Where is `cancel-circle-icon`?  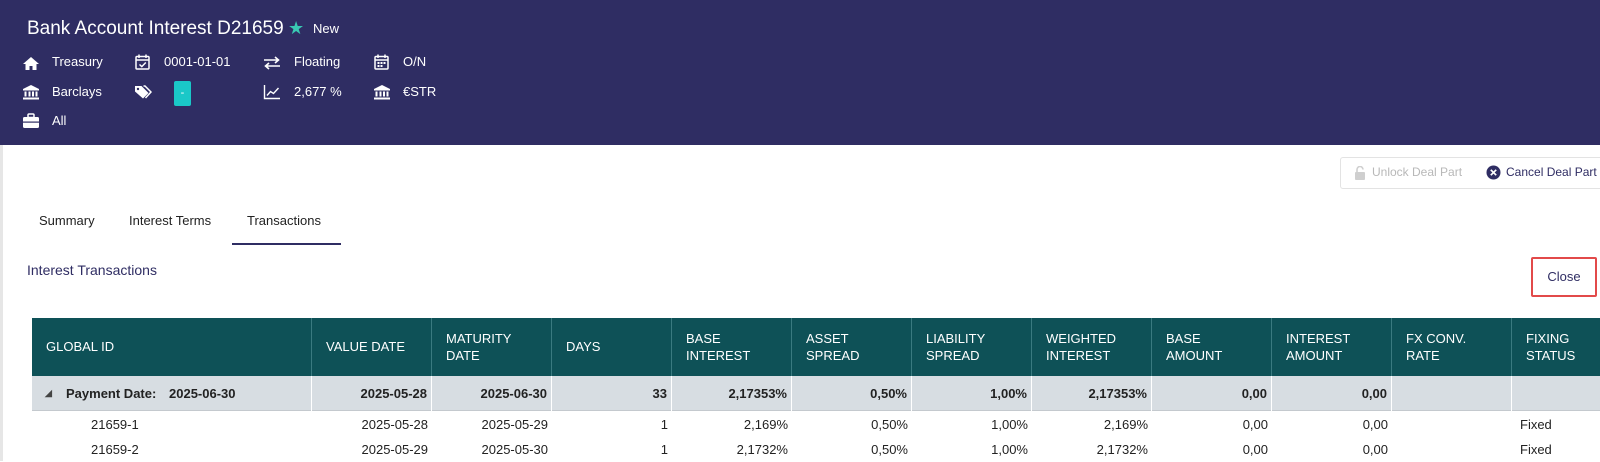 cancel-circle-icon is located at coordinates (1493, 172).